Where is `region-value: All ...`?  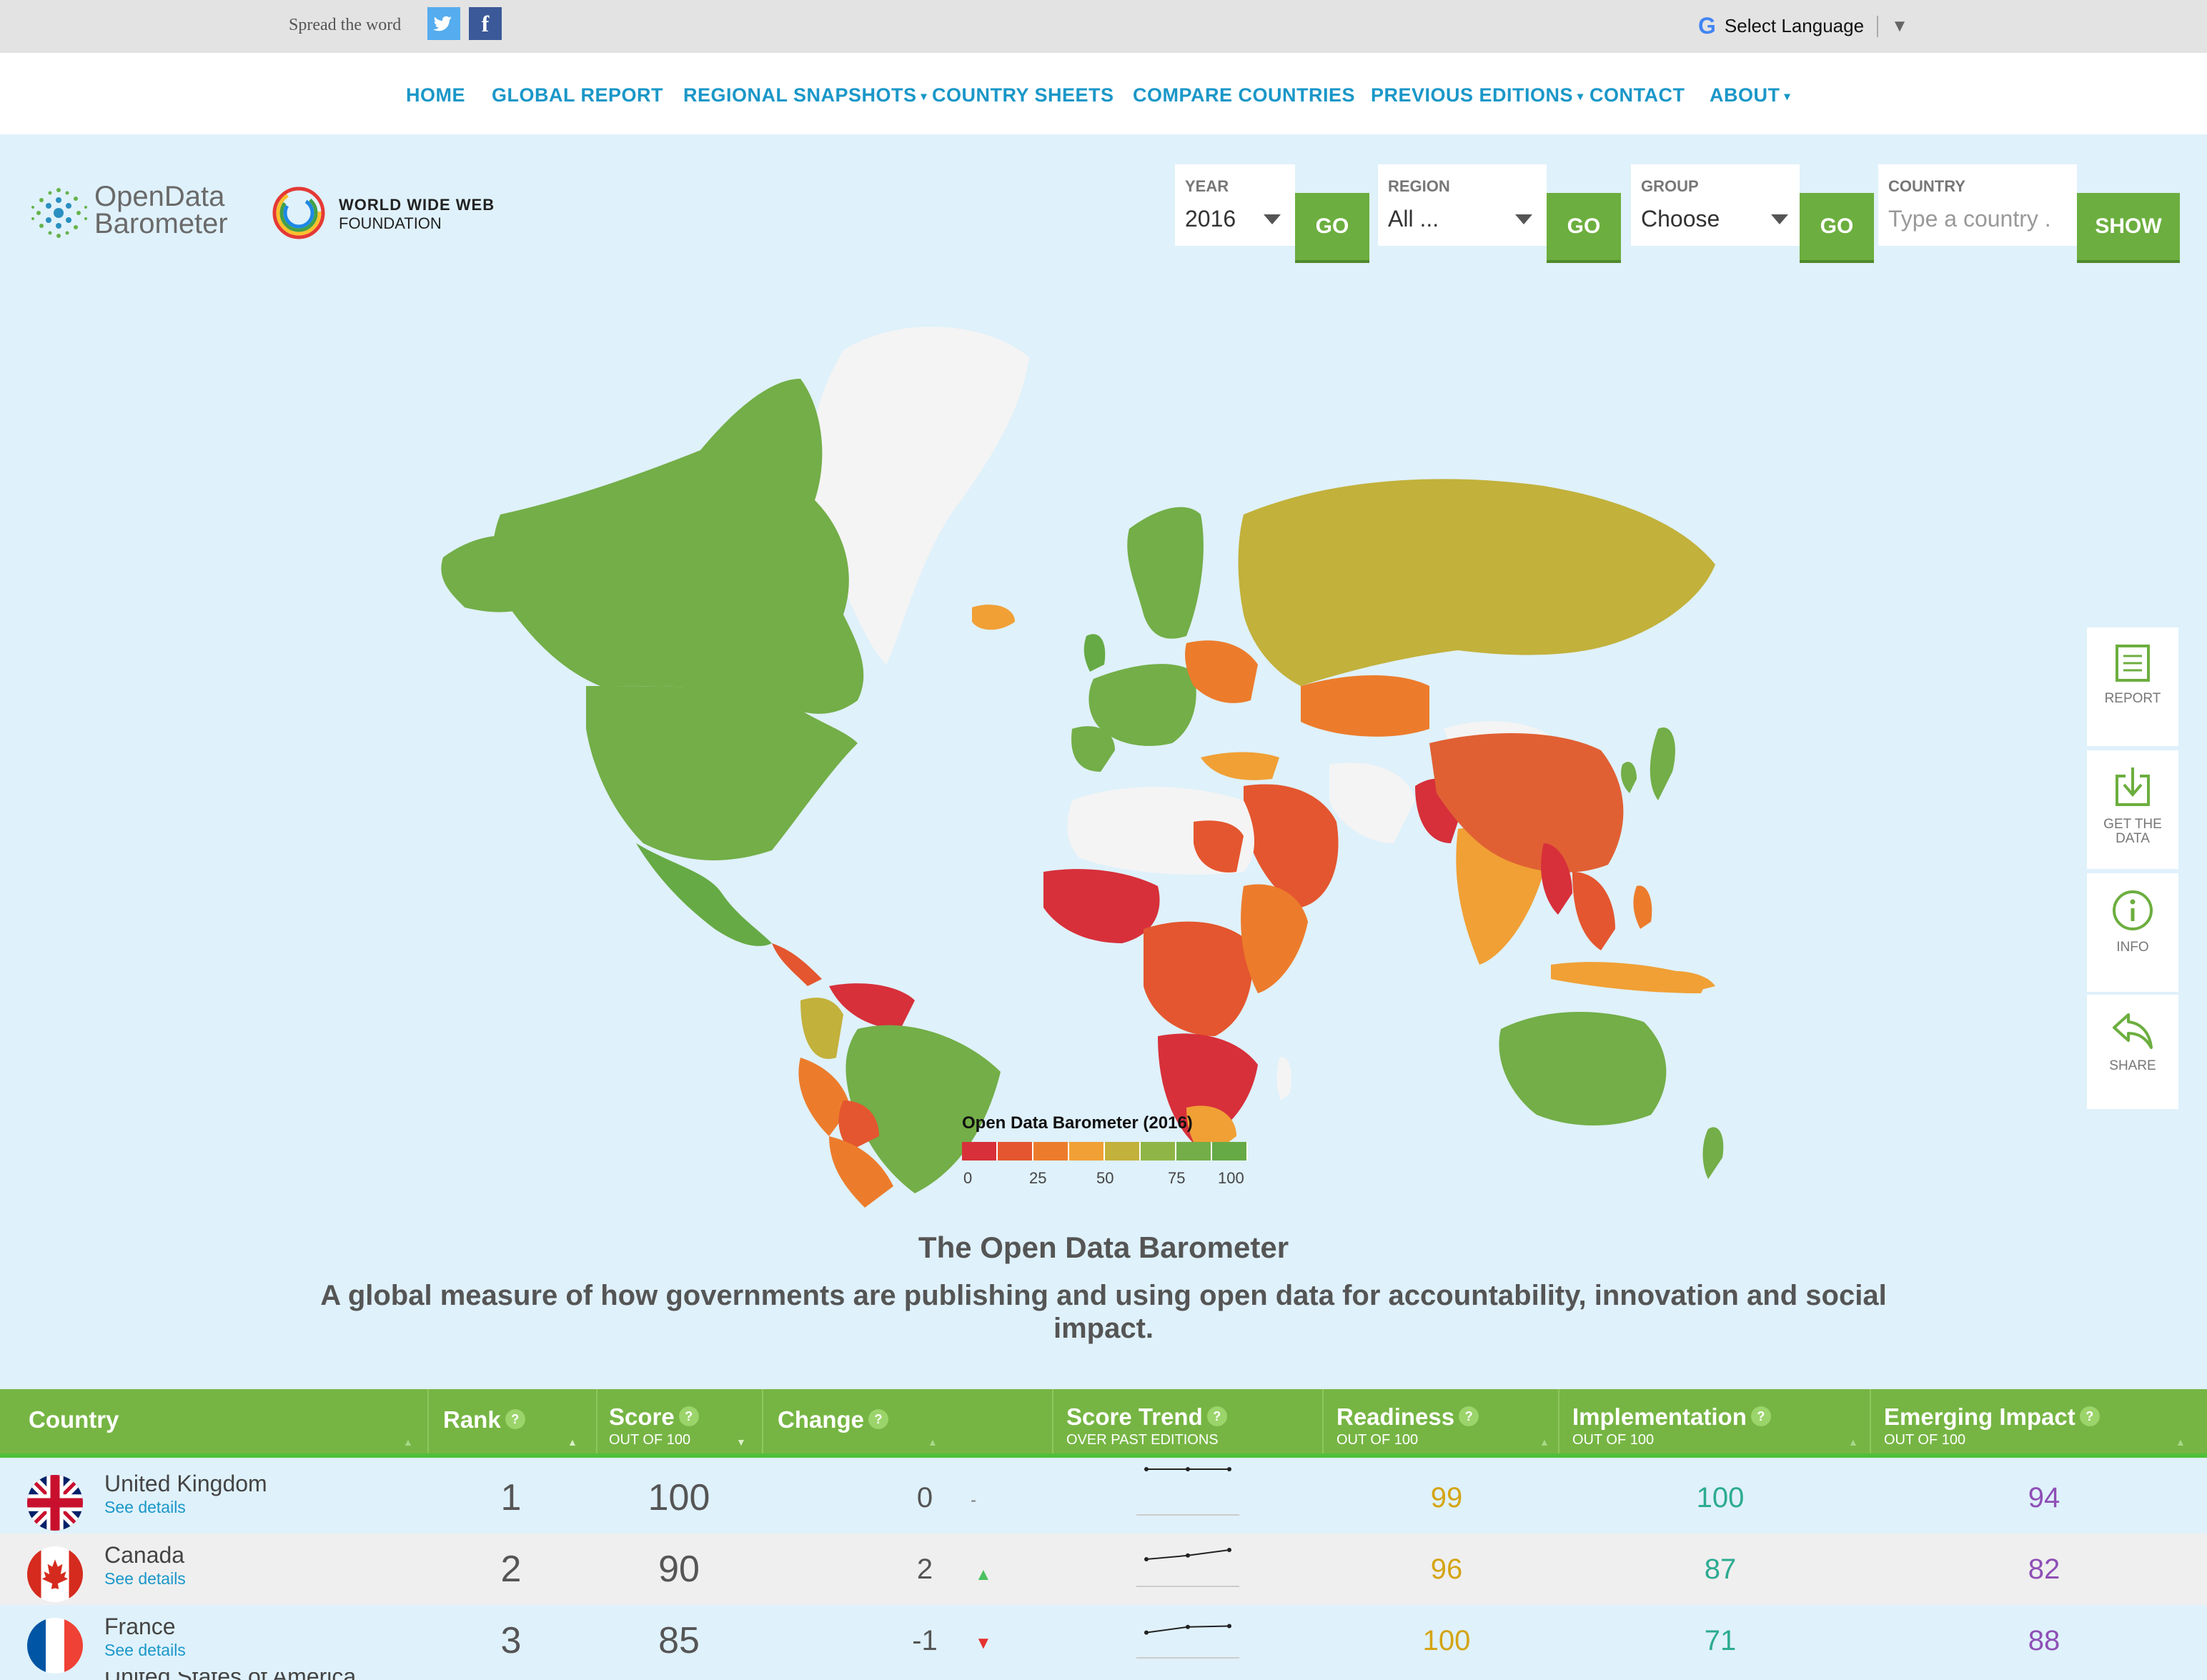 region-value: All ... is located at coordinates (1413, 219).